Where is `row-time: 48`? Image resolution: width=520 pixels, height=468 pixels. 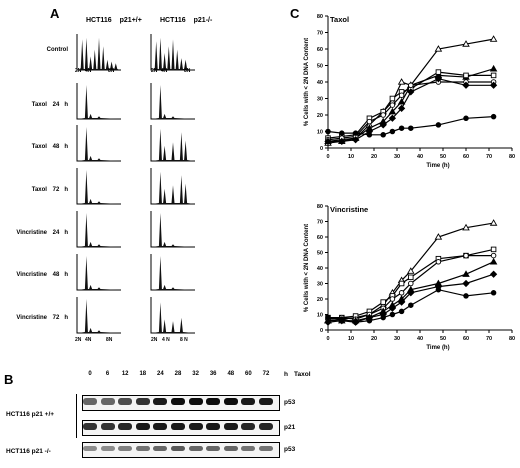
row-time: 48 is located at coordinates (55, 275).